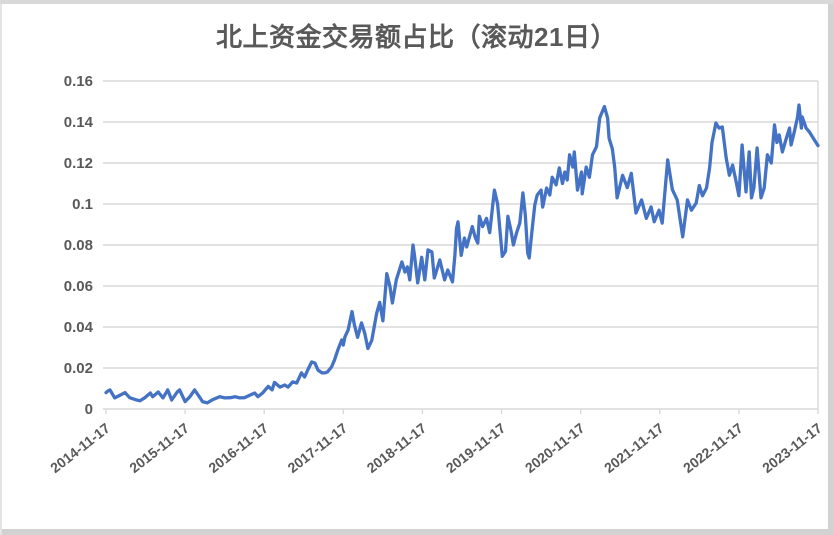  What do you see at coordinates (79, 122) in the screenshot?
I see `y-axis-label: 0.14` at bounding box center [79, 122].